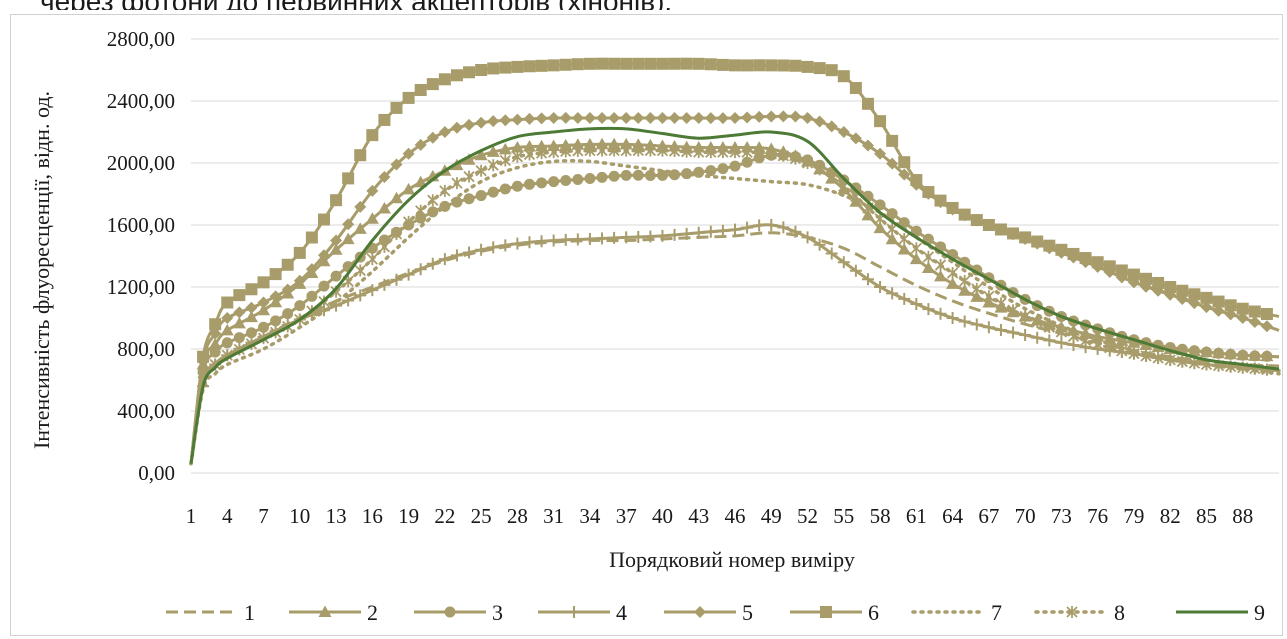  Describe the element at coordinates (953, 516) in the screenshot. I see `x-tick-label: 64` at that location.